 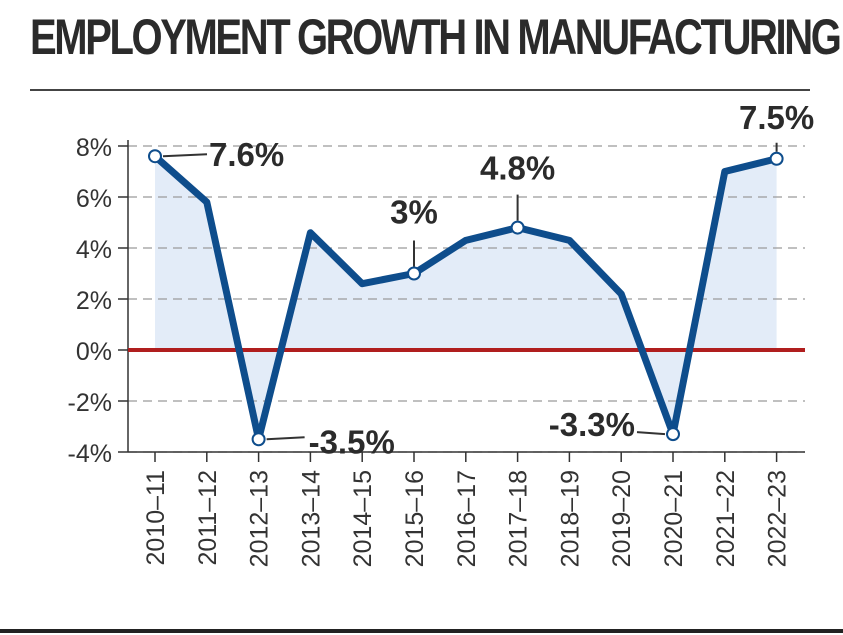 What do you see at coordinates (363, 518) in the screenshot?
I see `x-tick-label: 2014–15` at bounding box center [363, 518].